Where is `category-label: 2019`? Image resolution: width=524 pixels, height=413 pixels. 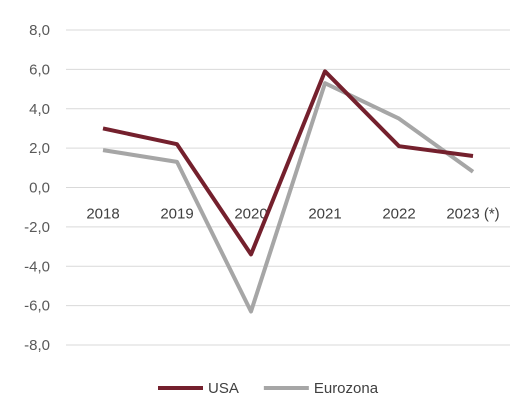
category-label: 2019 is located at coordinates (176, 214).